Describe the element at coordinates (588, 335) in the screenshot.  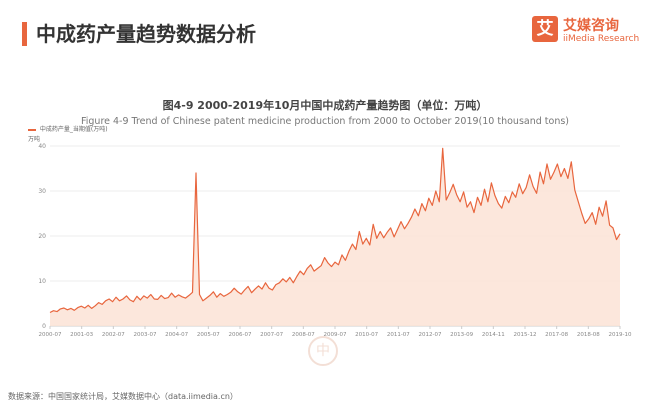
I see `x-tick-label: 2018-08` at that location.